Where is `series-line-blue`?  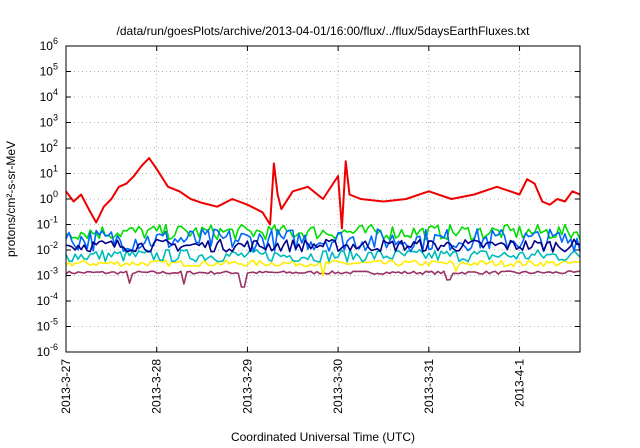
series-line-blue is located at coordinates (323, 240).